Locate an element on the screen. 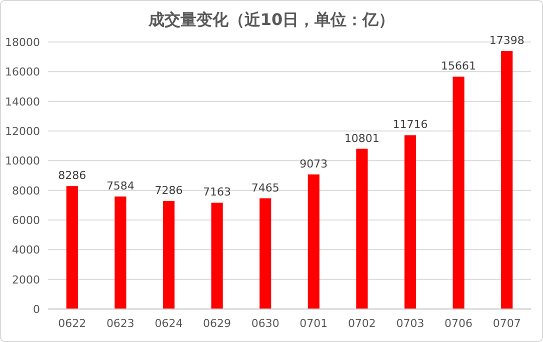  data-label: 7286 is located at coordinates (168, 190).